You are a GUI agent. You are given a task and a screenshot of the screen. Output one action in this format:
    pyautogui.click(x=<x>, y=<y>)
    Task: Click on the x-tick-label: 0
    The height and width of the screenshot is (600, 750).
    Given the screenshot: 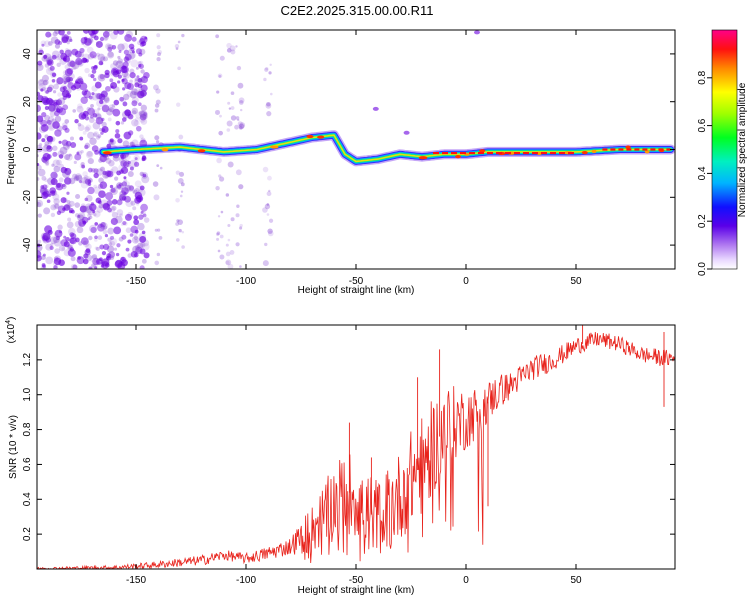 What is the action you would take?
    pyautogui.click(x=466, y=281)
    